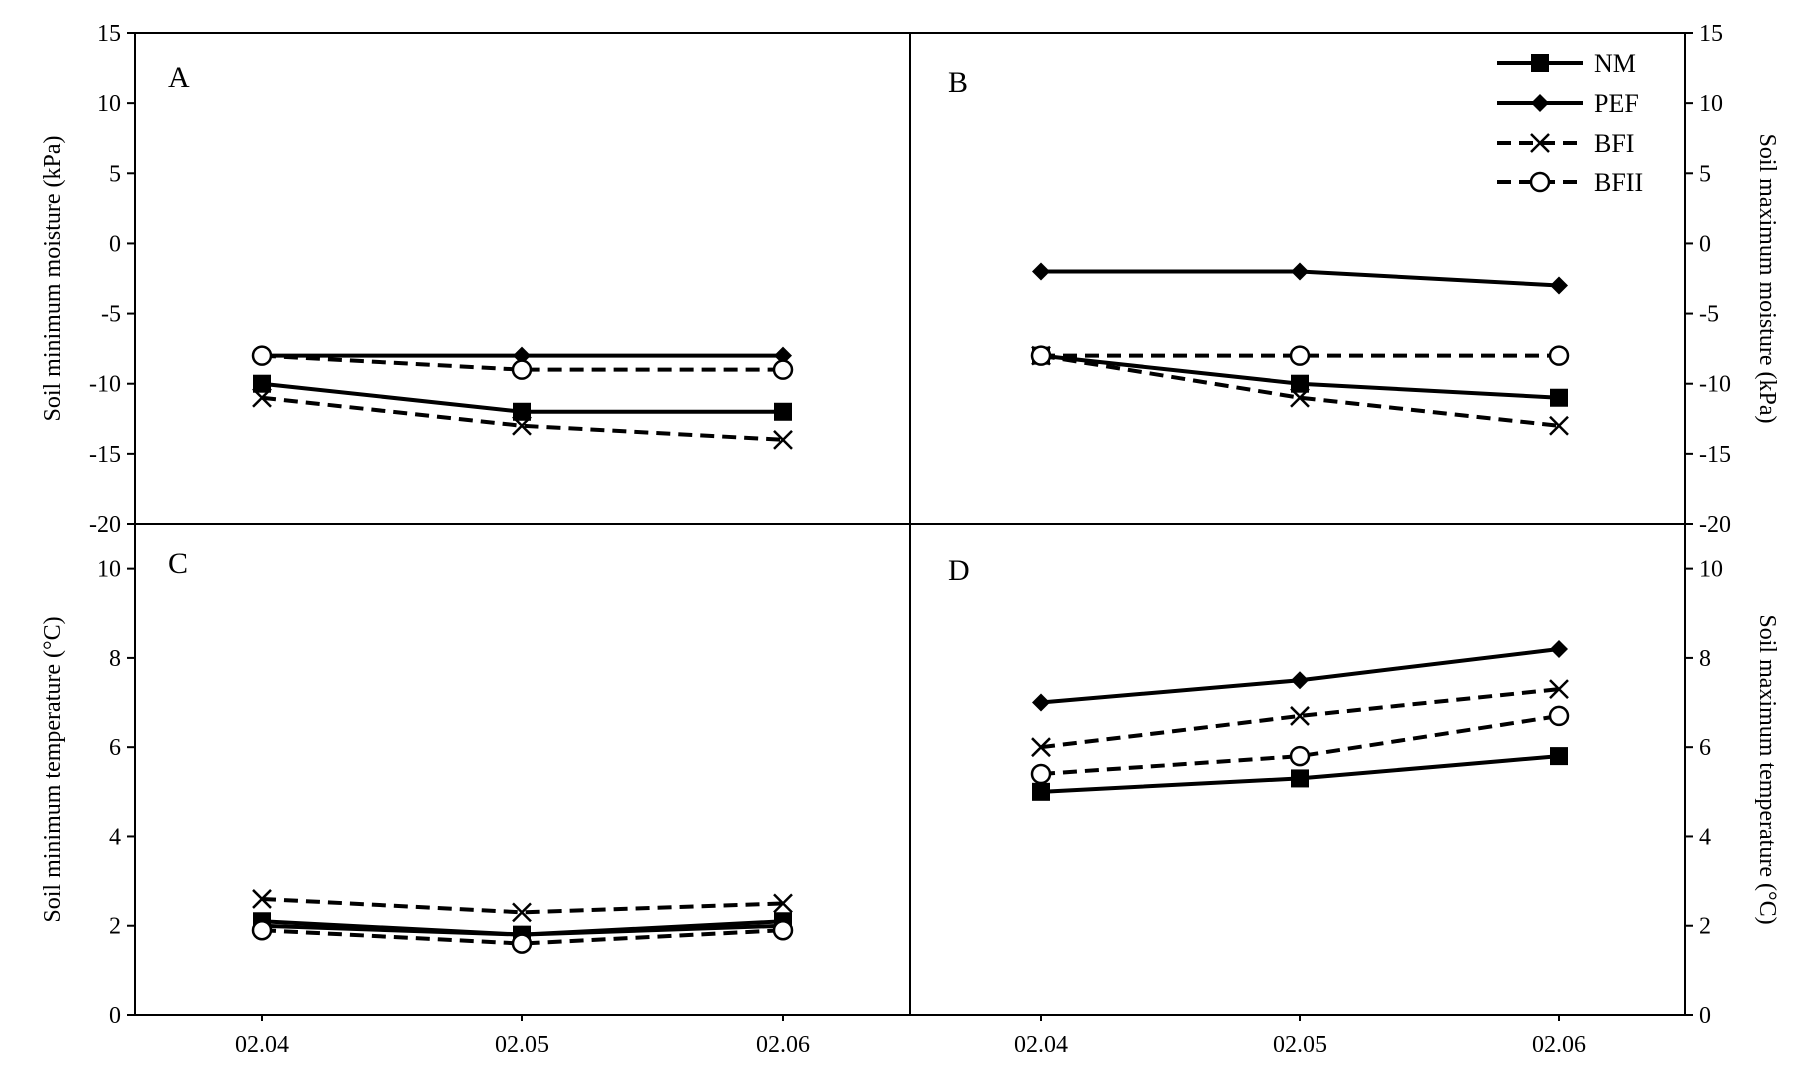 The image size is (1809, 1071). Describe the element at coordinates (115, 659) in the screenshot. I see `y-tick-label-c: 8` at that location.